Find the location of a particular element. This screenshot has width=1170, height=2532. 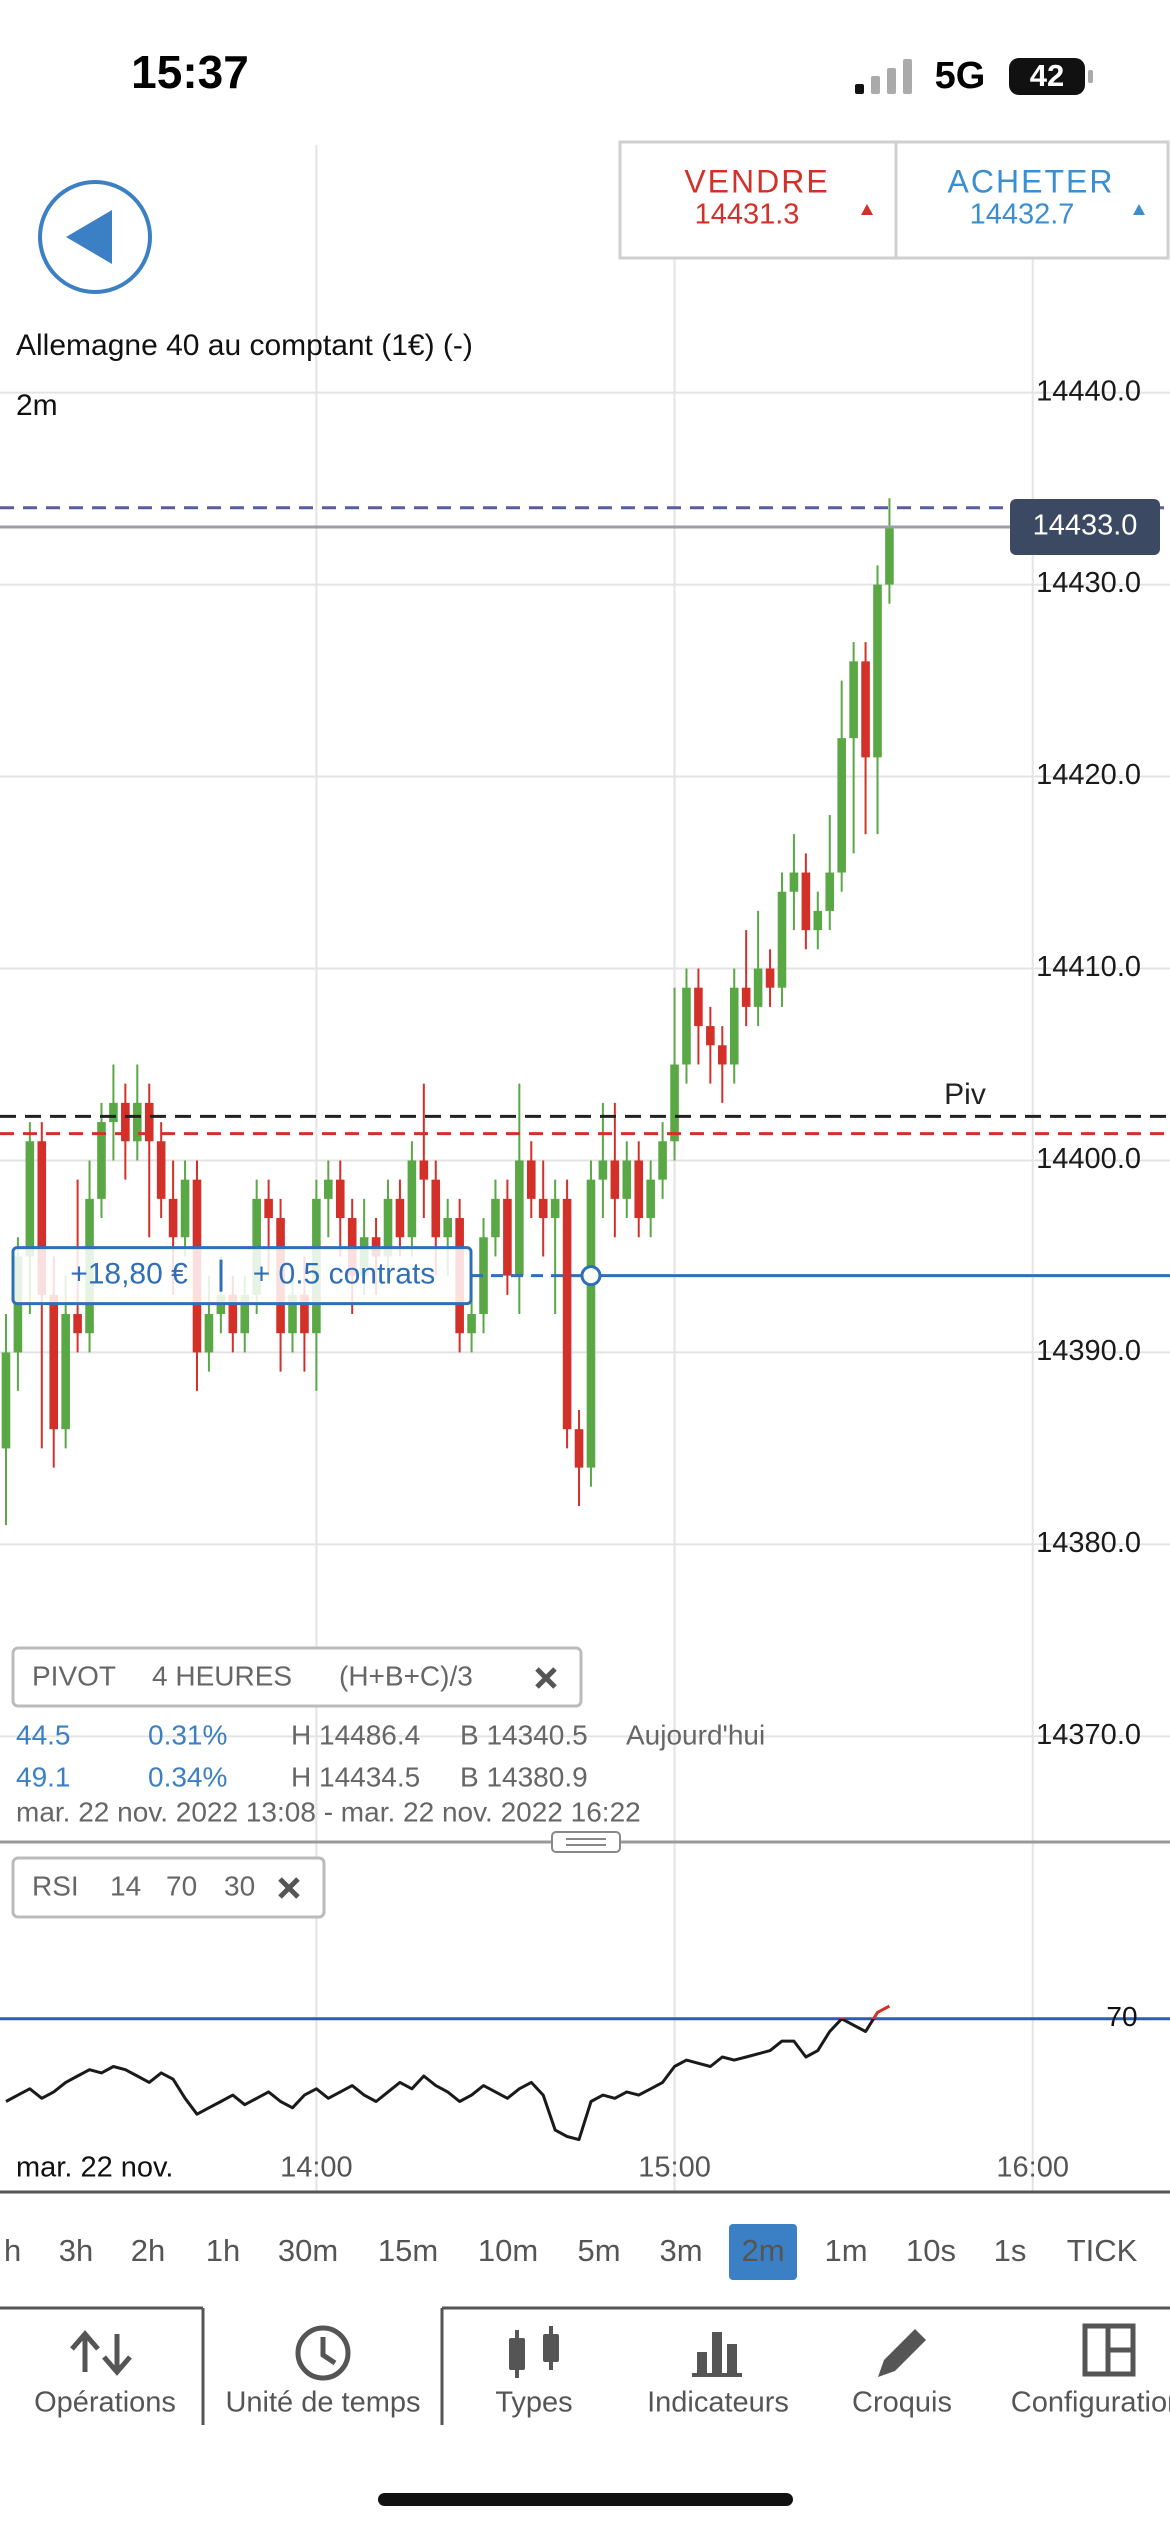

timeframe-bar: h 3h 2h 1h 30m 15m 10m 5m 3m 2m 1m 10s 1s TICK is located at coordinates (571, 2252).